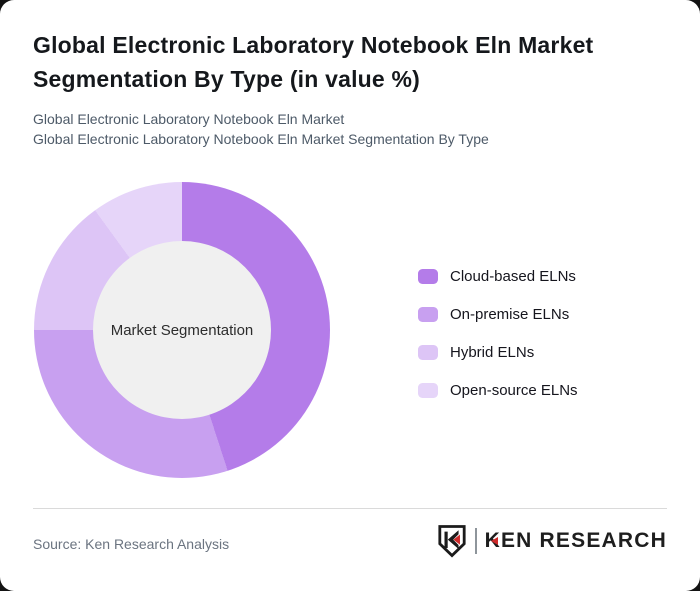 The width and height of the screenshot is (700, 591). Describe the element at coordinates (492, 352) in the screenshot. I see `legend-label: Hybrid ELNs` at that location.